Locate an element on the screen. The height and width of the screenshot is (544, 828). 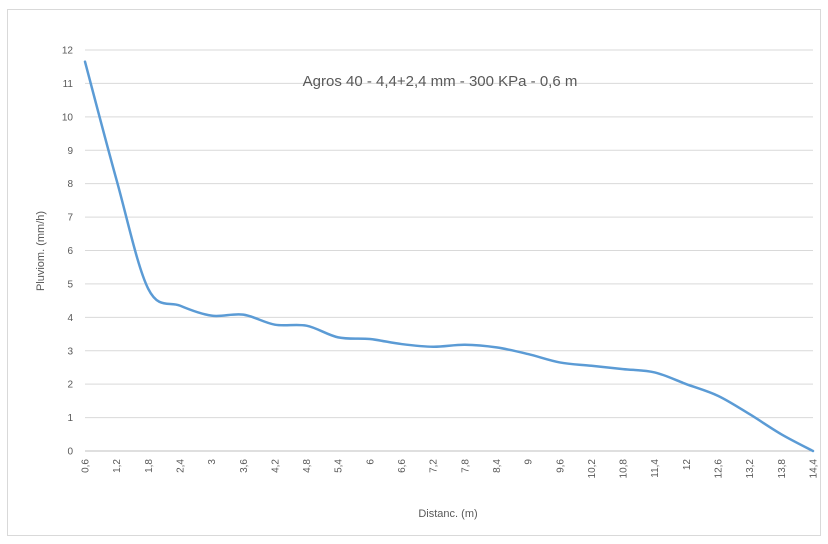
x-tick-label: 9 is located at coordinates (529, 462).